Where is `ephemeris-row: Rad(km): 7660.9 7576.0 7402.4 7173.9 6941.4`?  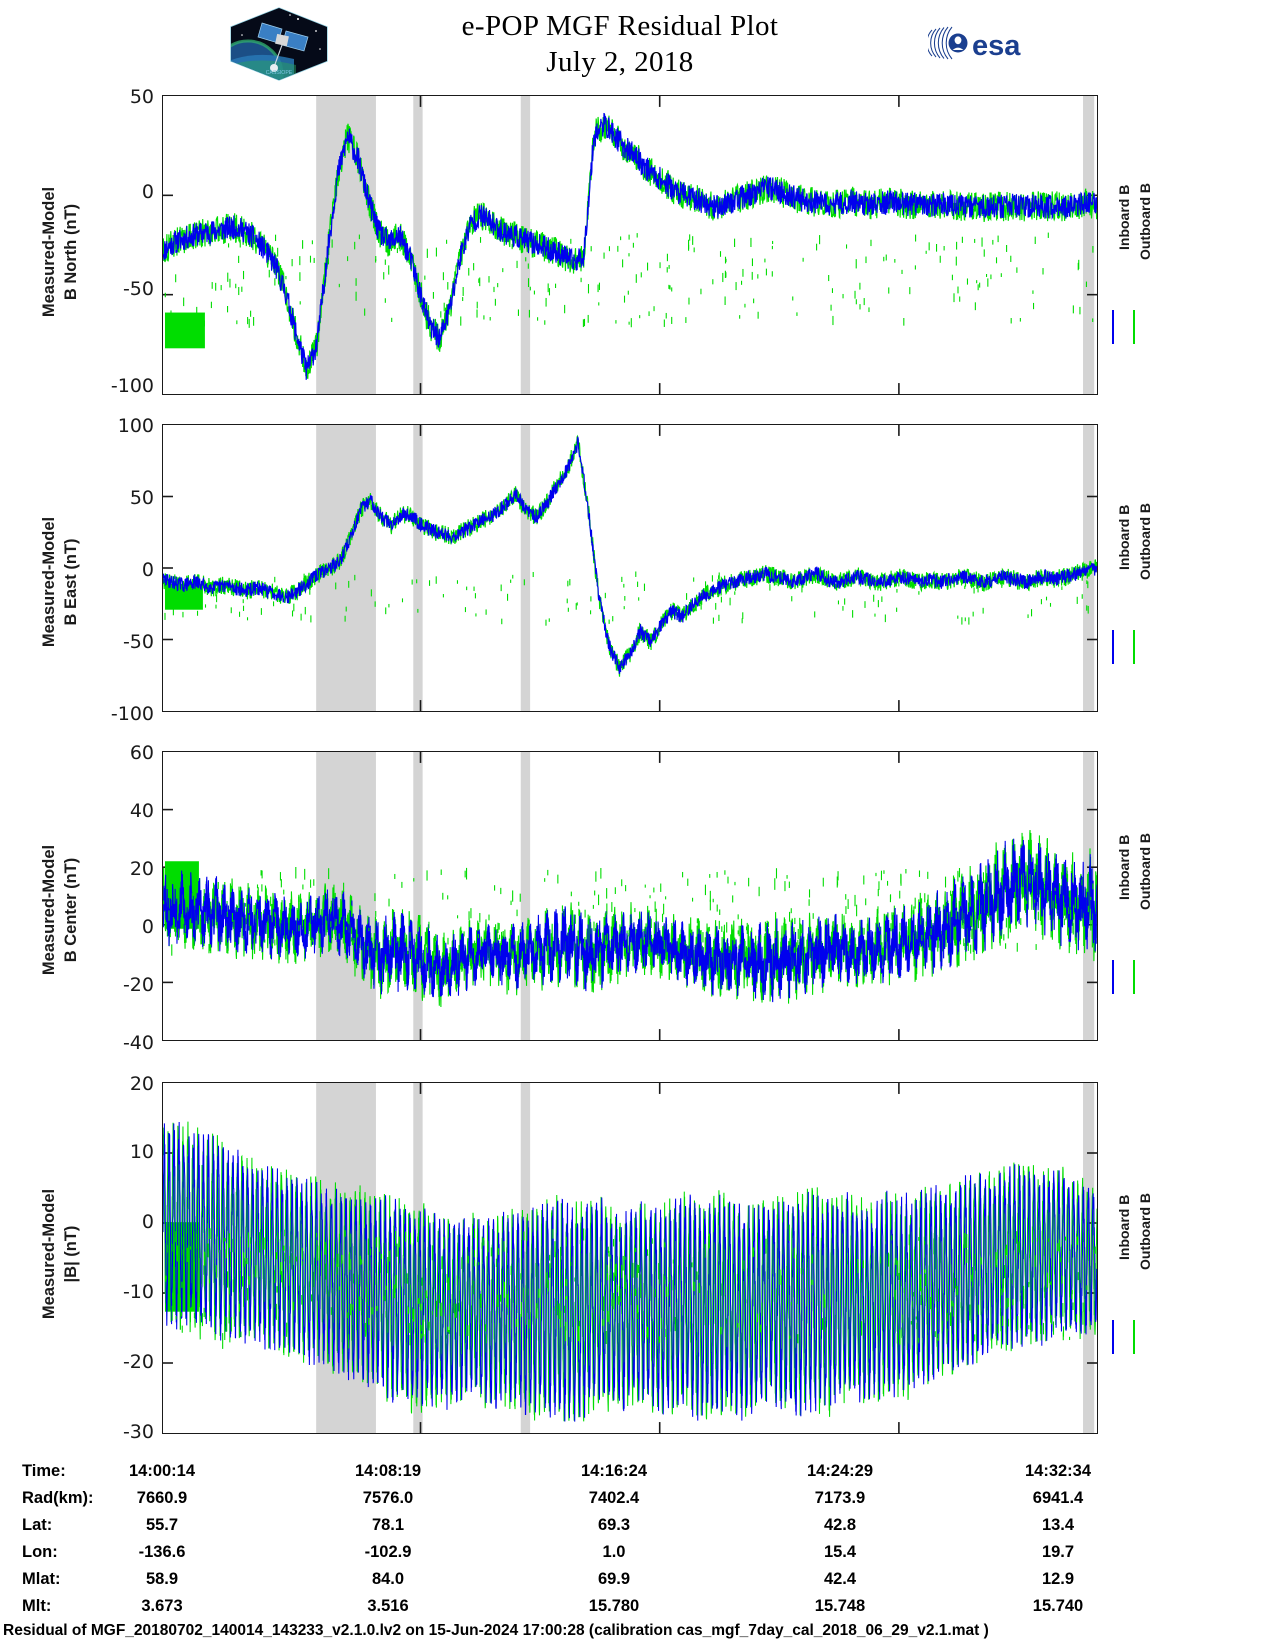 ephemeris-row: Rad(km): 7660.9 7576.0 7402.4 7173.9 6941.4 is located at coordinates (637, 1502).